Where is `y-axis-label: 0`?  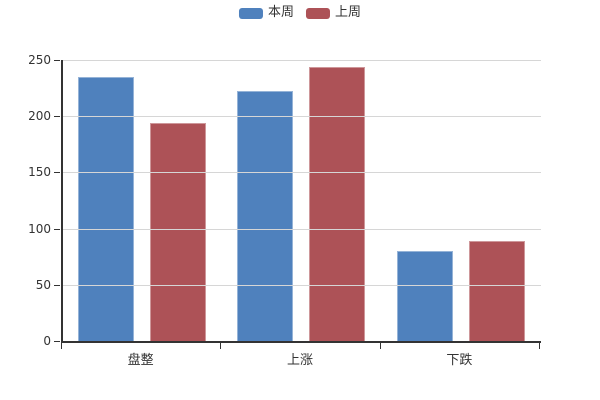
y-axis-label: 0 is located at coordinates (47, 341).